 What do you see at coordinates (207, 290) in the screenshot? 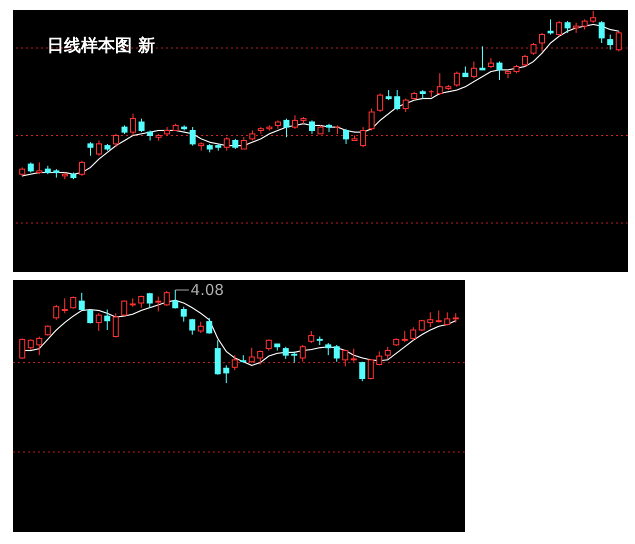
I see `annotation: 4.08` at bounding box center [207, 290].